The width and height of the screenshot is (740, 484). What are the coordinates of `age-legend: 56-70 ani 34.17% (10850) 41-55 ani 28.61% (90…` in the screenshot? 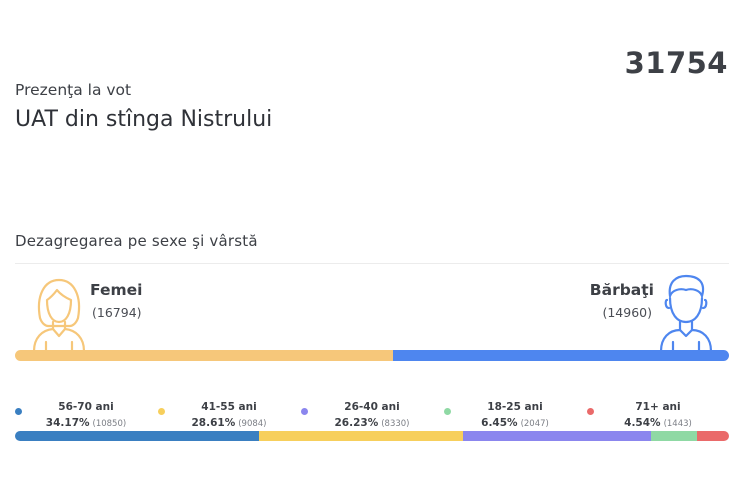 It's located at (372, 415).